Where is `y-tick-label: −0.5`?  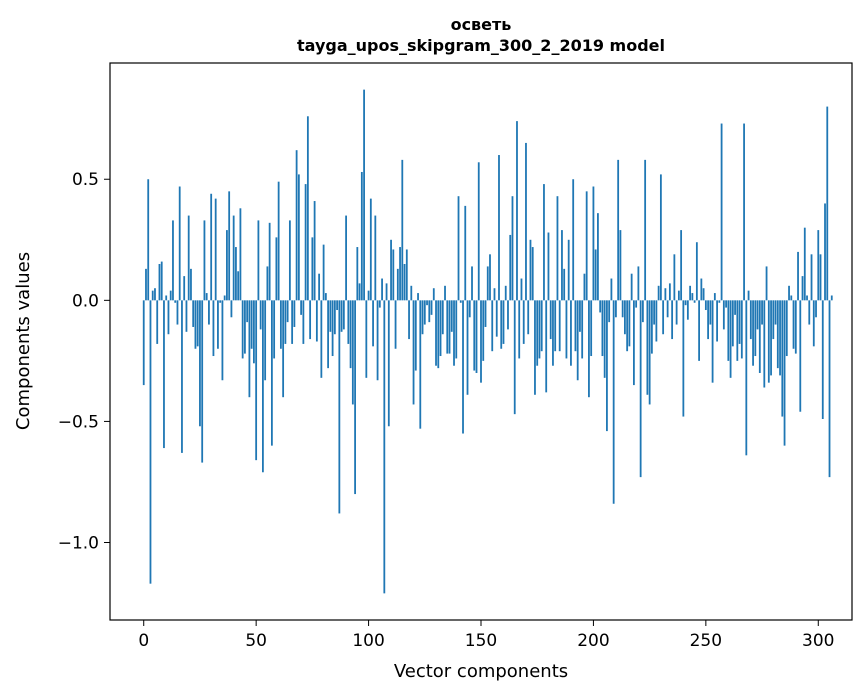
y-tick-label: −0.5 is located at coordinates (78, 422).